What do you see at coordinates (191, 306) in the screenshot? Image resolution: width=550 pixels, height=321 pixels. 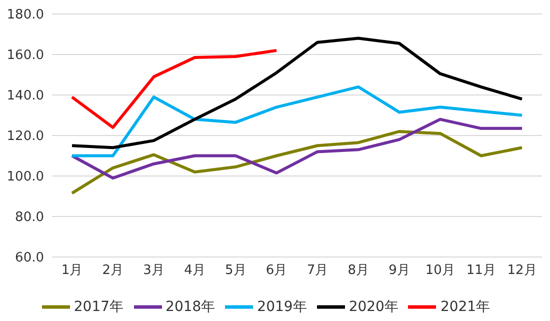 I see `legend-label: 2018年` at bounding box center [191, 306].